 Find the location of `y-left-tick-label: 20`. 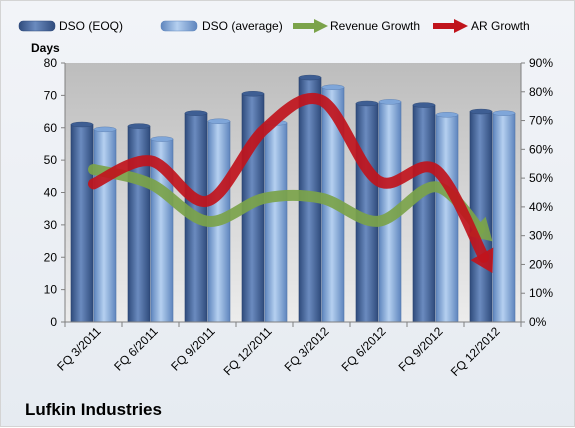

y-left-tick-label: 20 is located at coordinates (51, 257).